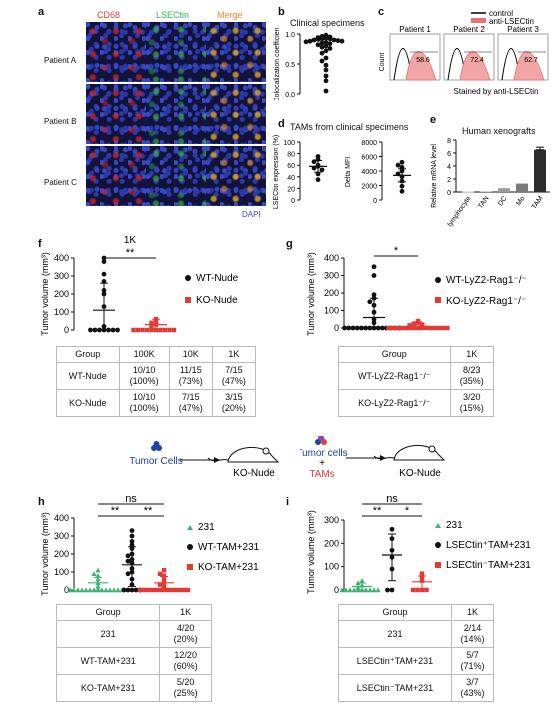  I want to click on micrograph-c-merge, so click(236, 176).